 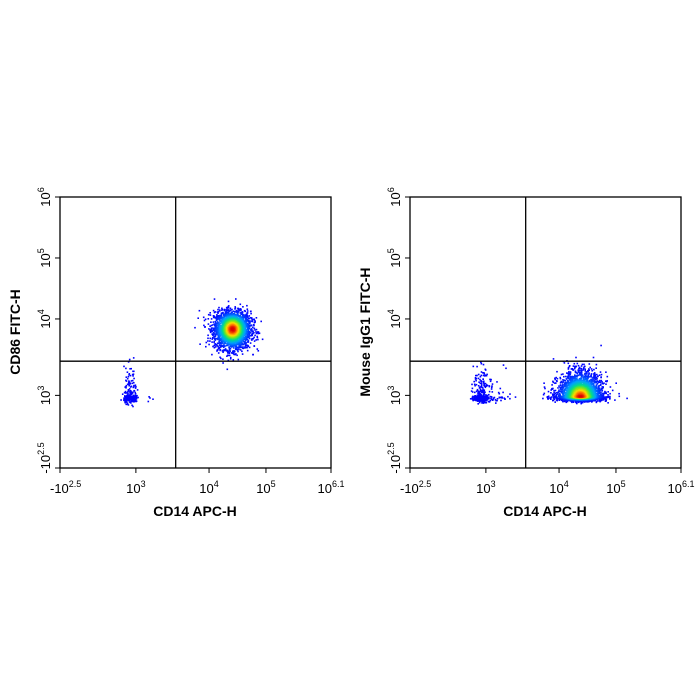 I want to click on y-tick-label-base: 10, so click(x=45, y=321).